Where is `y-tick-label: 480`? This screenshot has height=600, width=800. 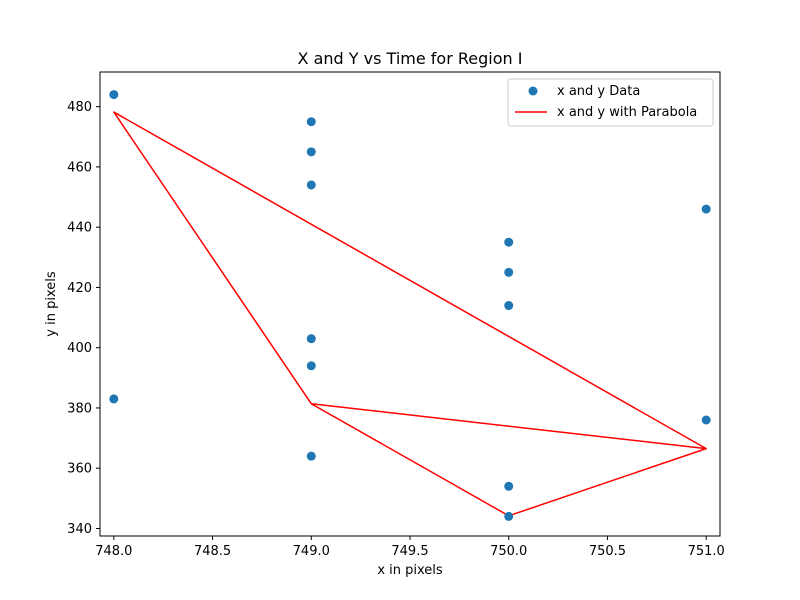
y-tick-label: 480 is located at coordinates (79, 107).